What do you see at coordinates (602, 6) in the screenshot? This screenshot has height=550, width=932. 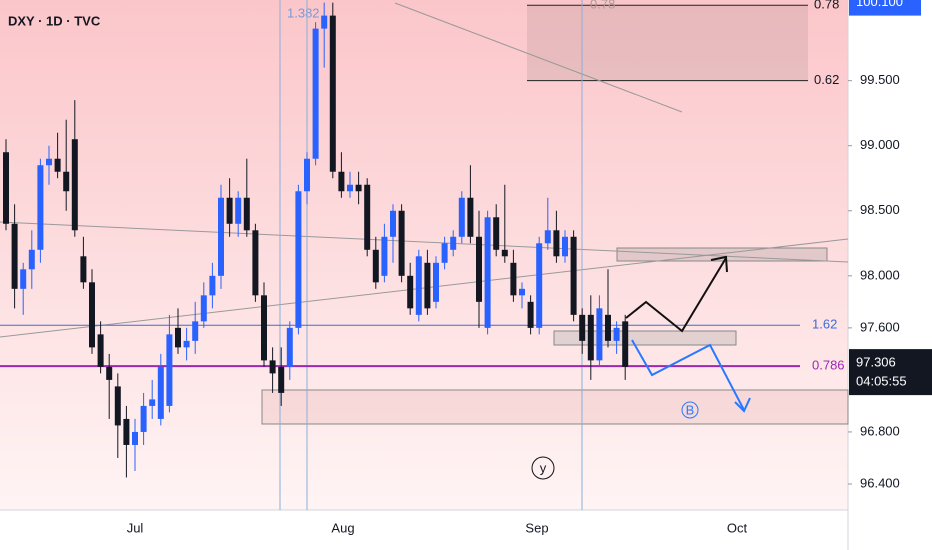 I see `fib-label-faint: 0.78` at bounding box center [602, 6].